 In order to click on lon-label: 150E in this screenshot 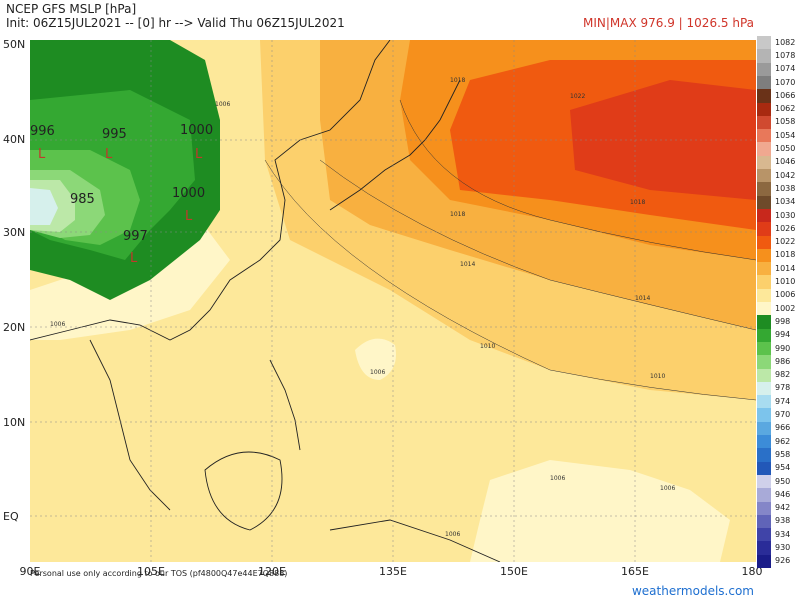, I will do `click(514, 571)`.